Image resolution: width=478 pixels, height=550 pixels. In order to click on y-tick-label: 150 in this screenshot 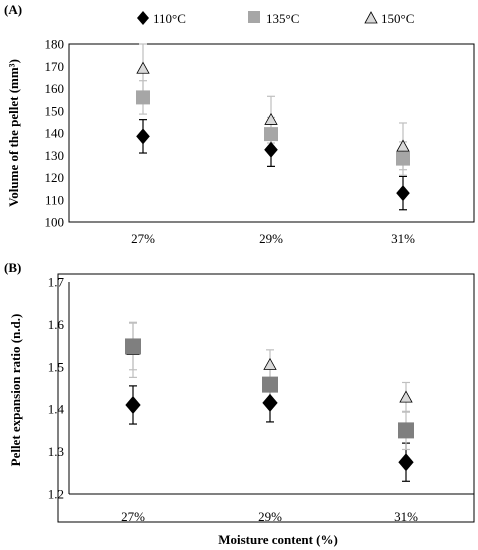, I will do `click(55, 110)`.